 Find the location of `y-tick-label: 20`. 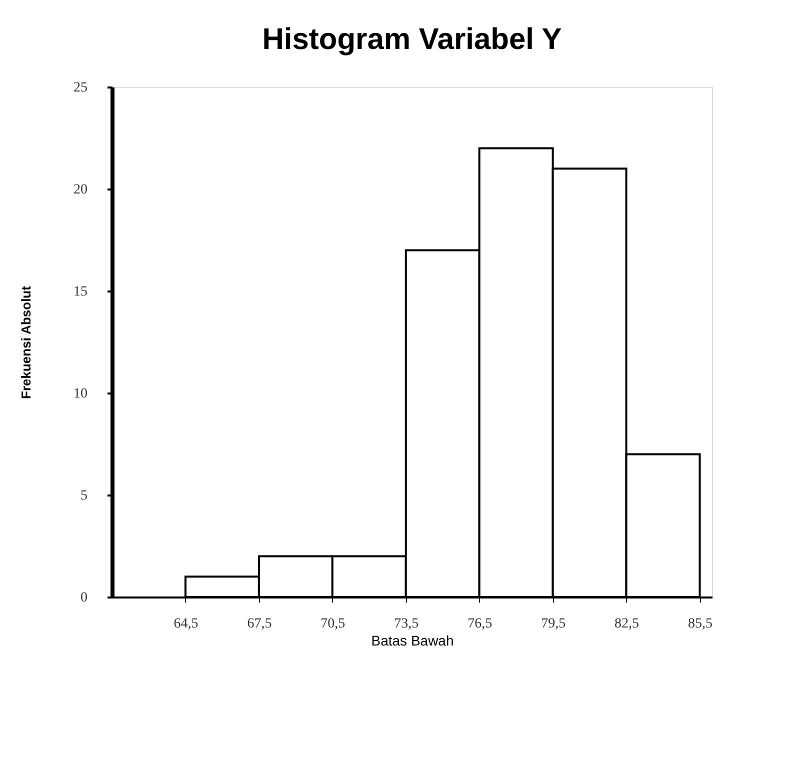

y-tick-label: 20 is located at coordinates (81, 190).